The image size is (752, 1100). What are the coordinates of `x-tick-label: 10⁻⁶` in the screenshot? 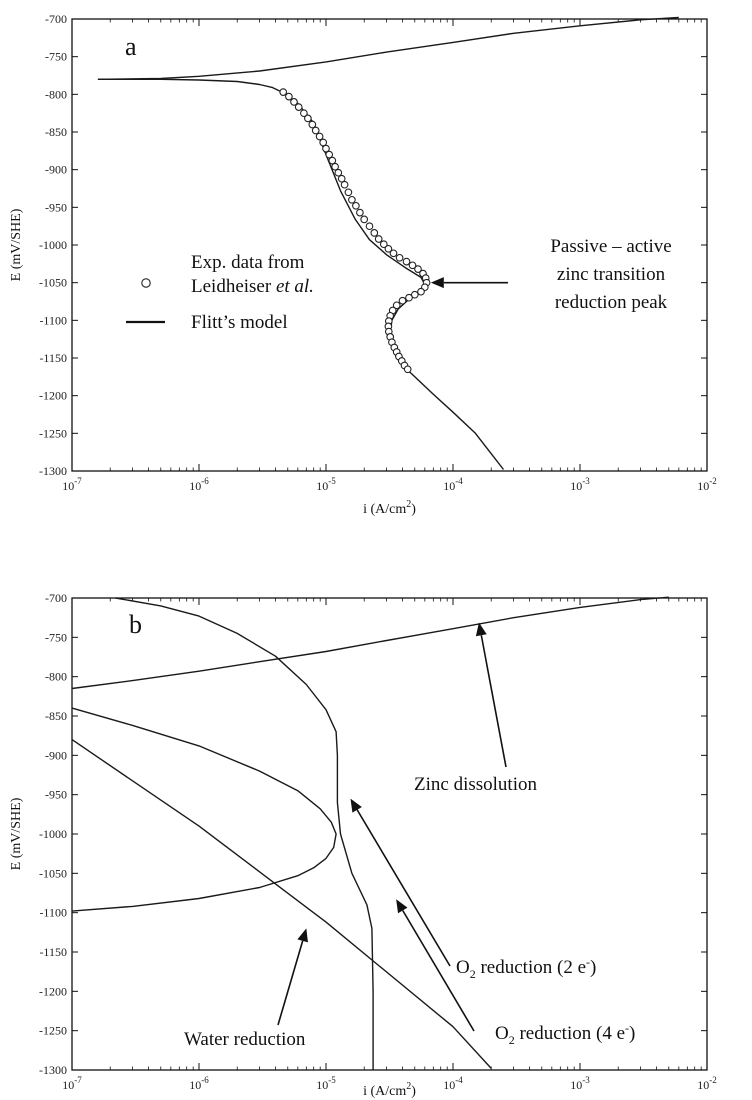 It's located at (199, 1083).